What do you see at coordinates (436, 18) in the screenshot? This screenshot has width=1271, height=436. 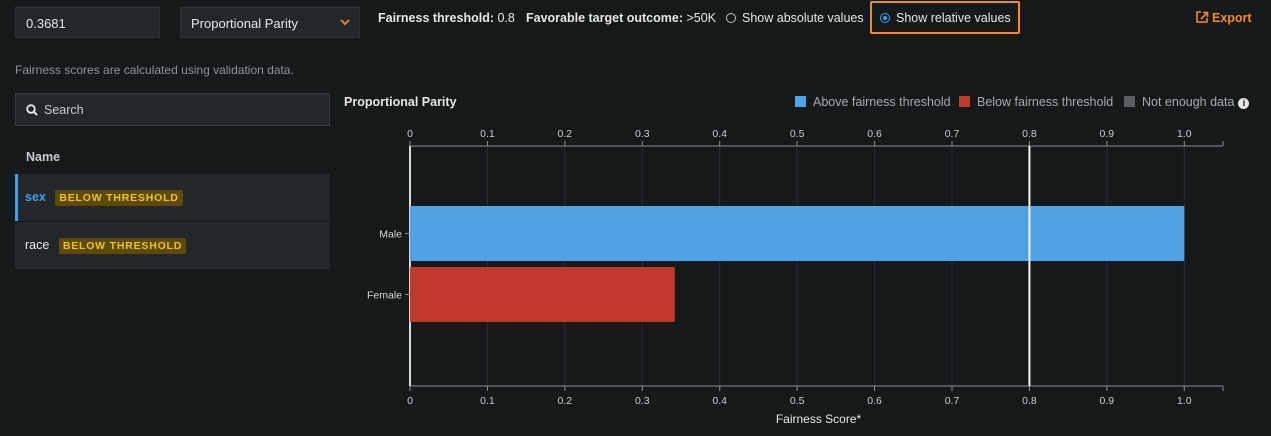 I see `fairness-threshold-label: Fairness threshold:` at bounding box center [436, 18].